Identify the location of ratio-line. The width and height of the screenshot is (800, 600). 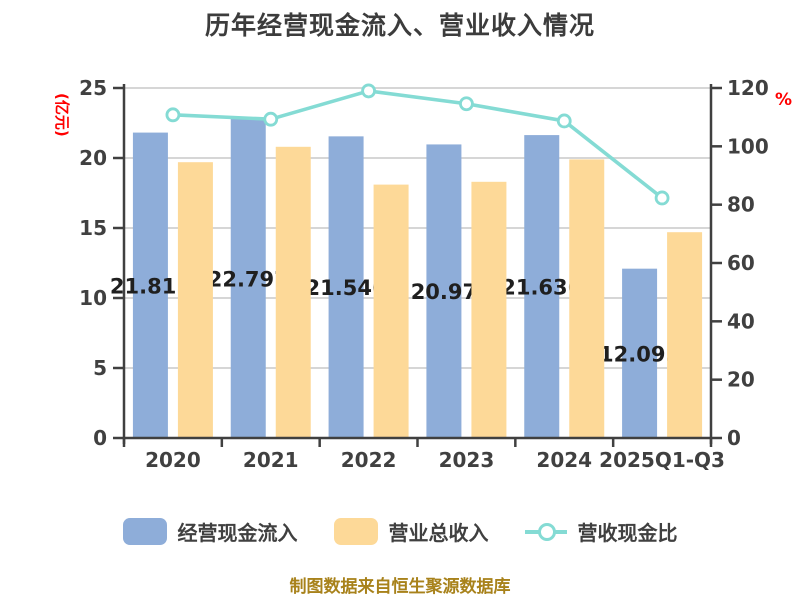
(418, 144).